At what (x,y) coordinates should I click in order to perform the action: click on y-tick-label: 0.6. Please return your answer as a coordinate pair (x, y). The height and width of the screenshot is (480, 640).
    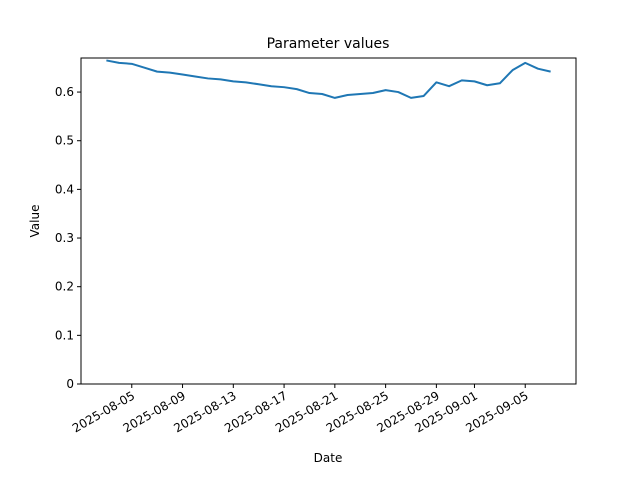
    Looking at the image, I should click on (64, 92).